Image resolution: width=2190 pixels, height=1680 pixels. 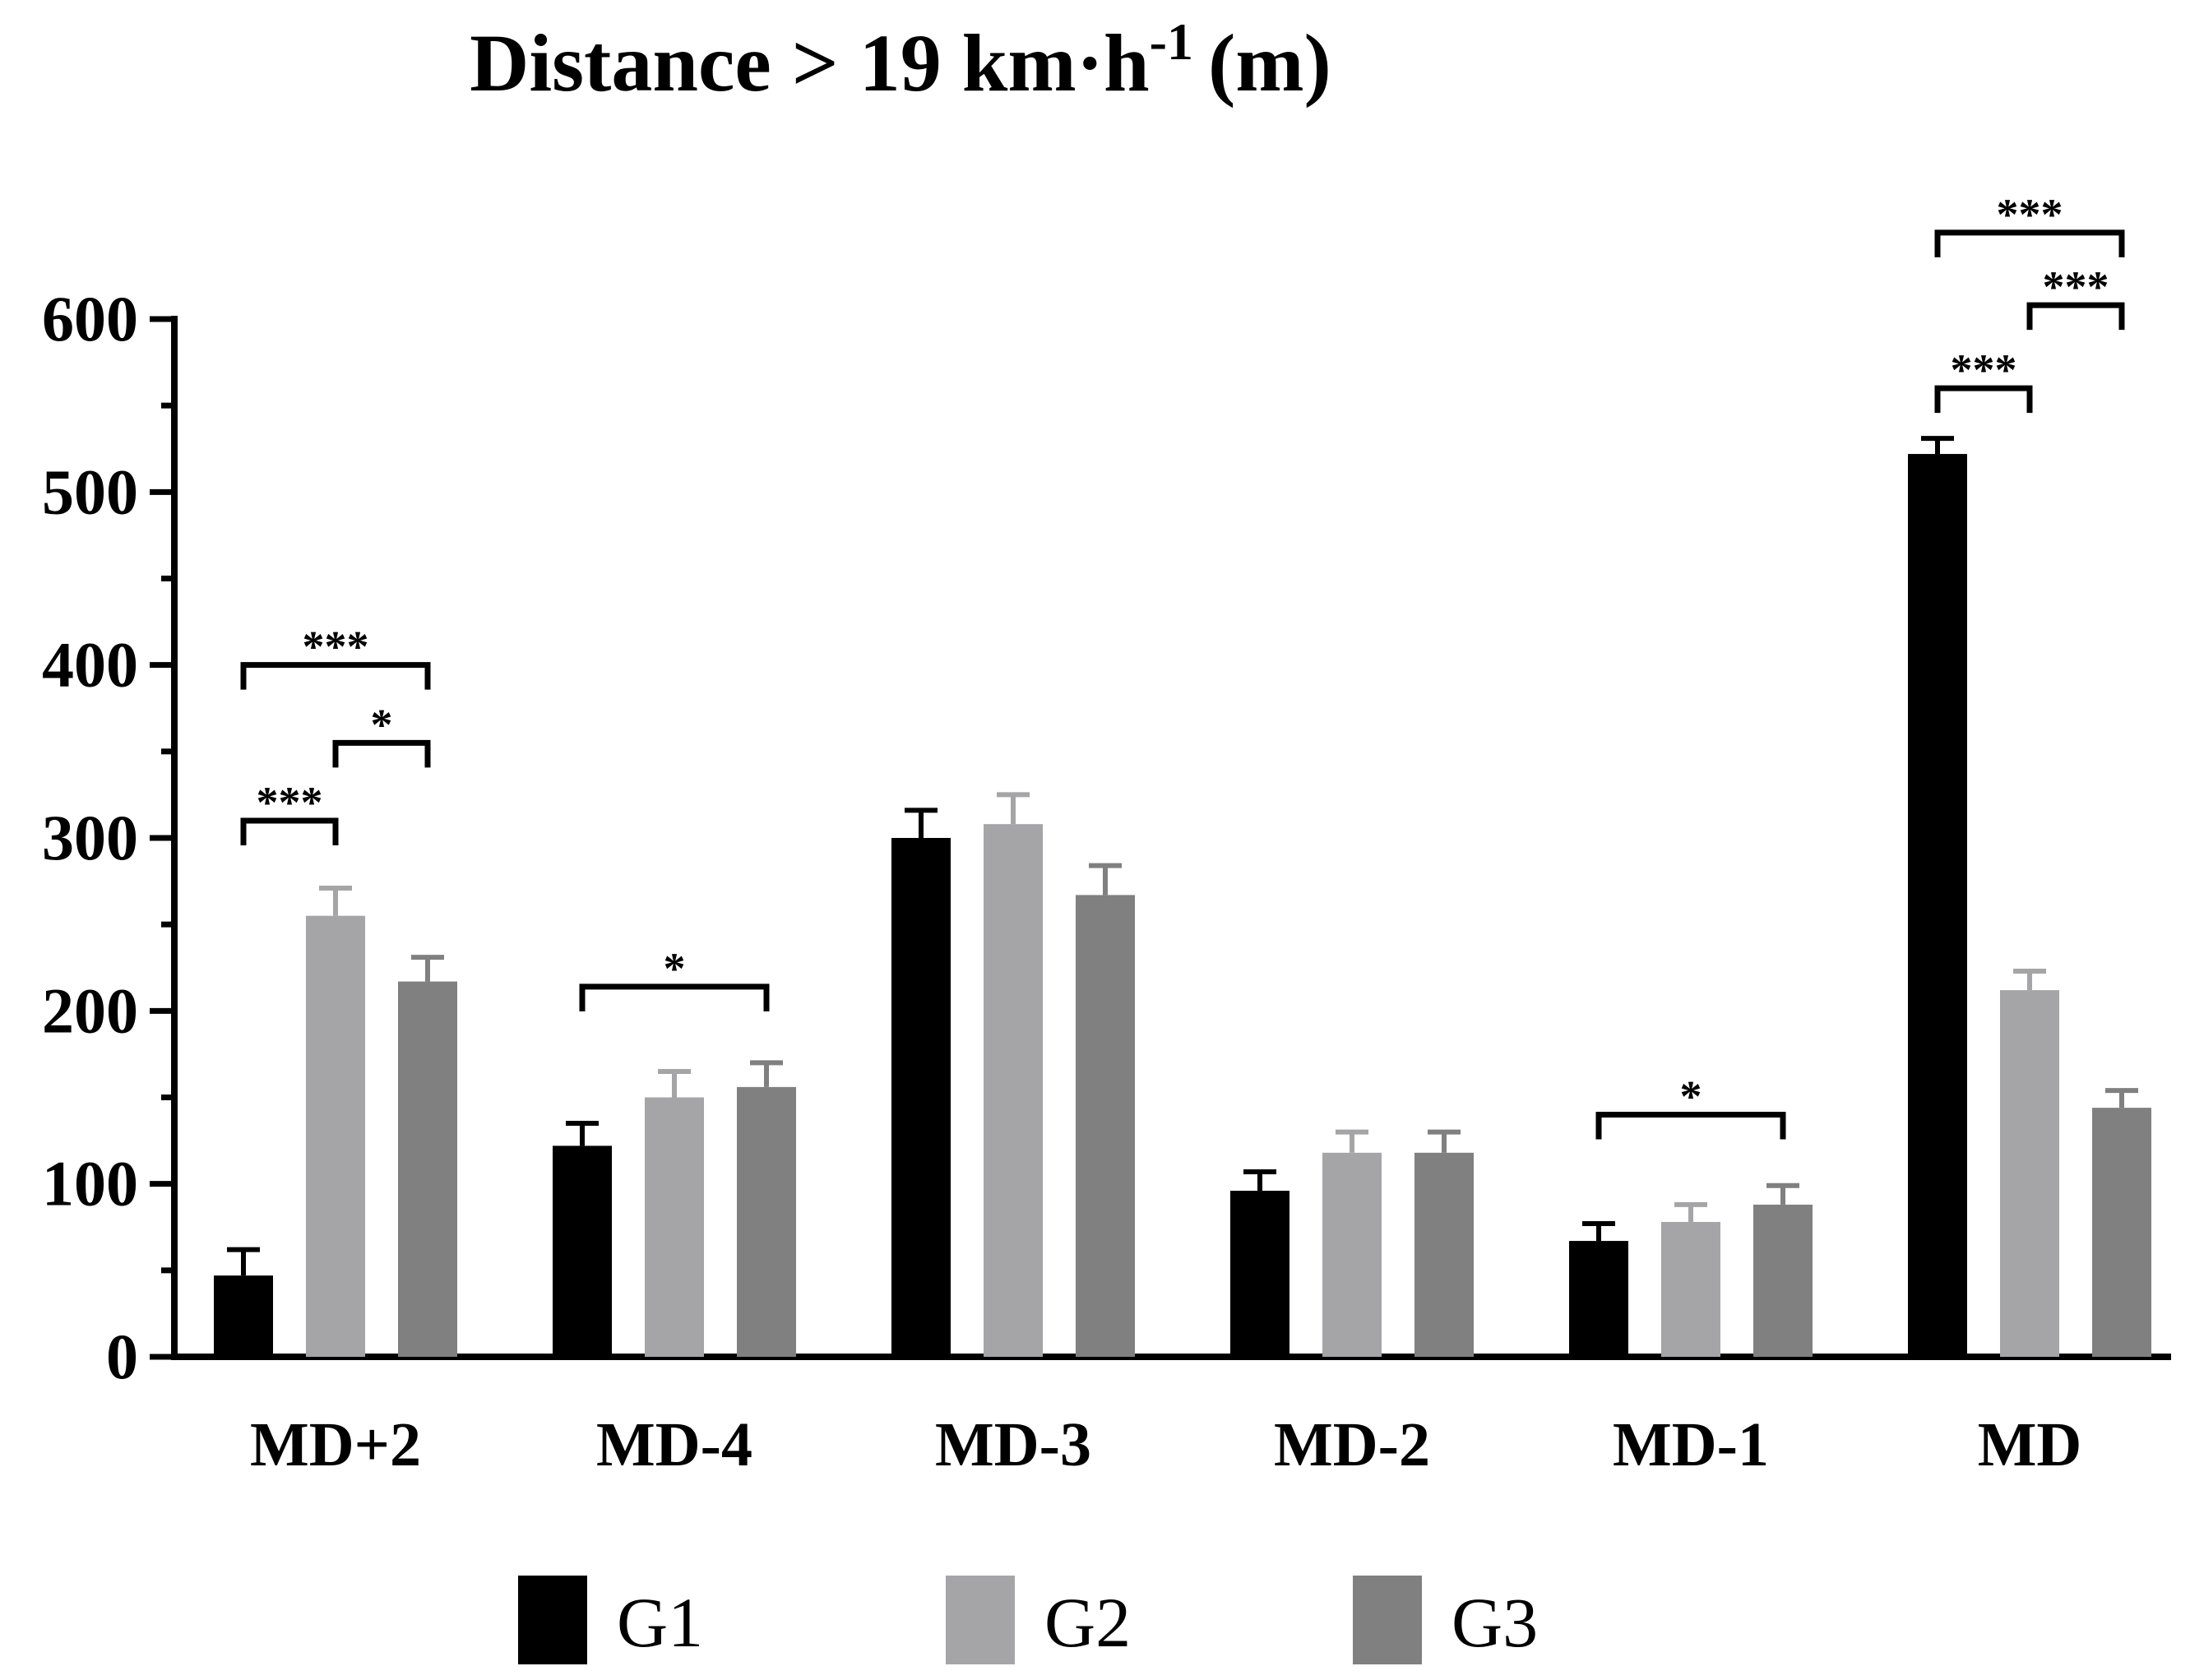 I want to click on y-tick-label: 400, so click(x=90, y=665).